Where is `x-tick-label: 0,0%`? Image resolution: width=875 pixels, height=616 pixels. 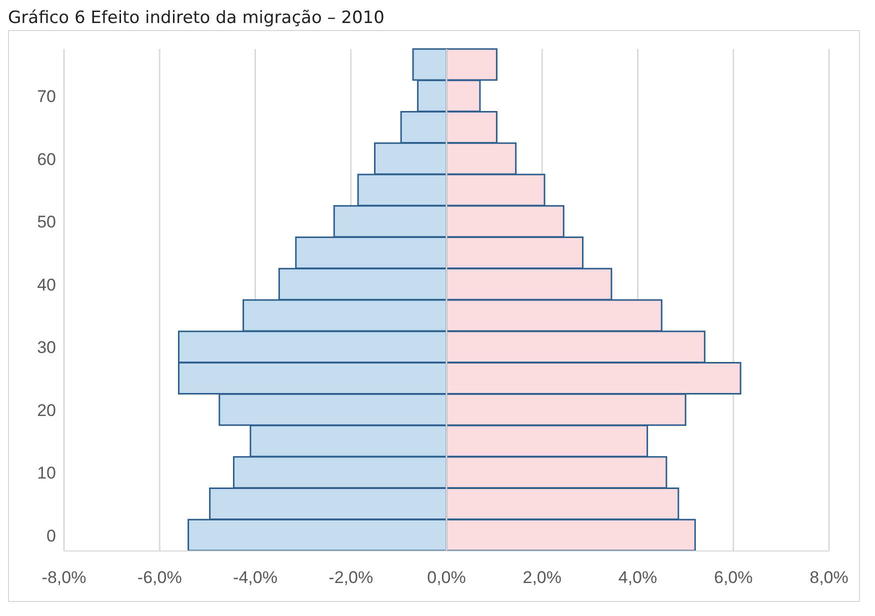
x-tick-label: 0,0% is located at coordinates (446, 578).